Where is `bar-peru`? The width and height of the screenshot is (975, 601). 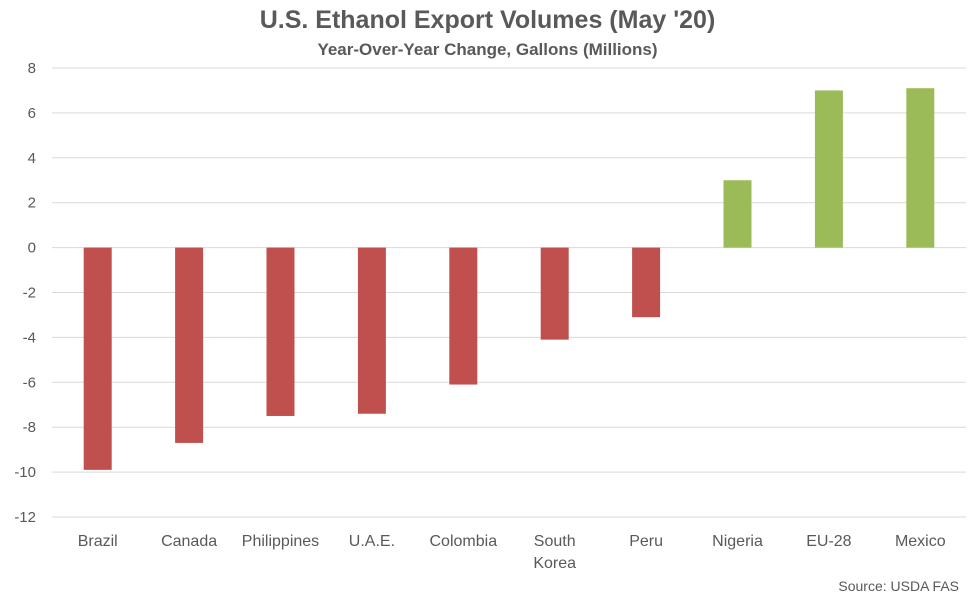
bar-peru is located at coordinates (646, 282).